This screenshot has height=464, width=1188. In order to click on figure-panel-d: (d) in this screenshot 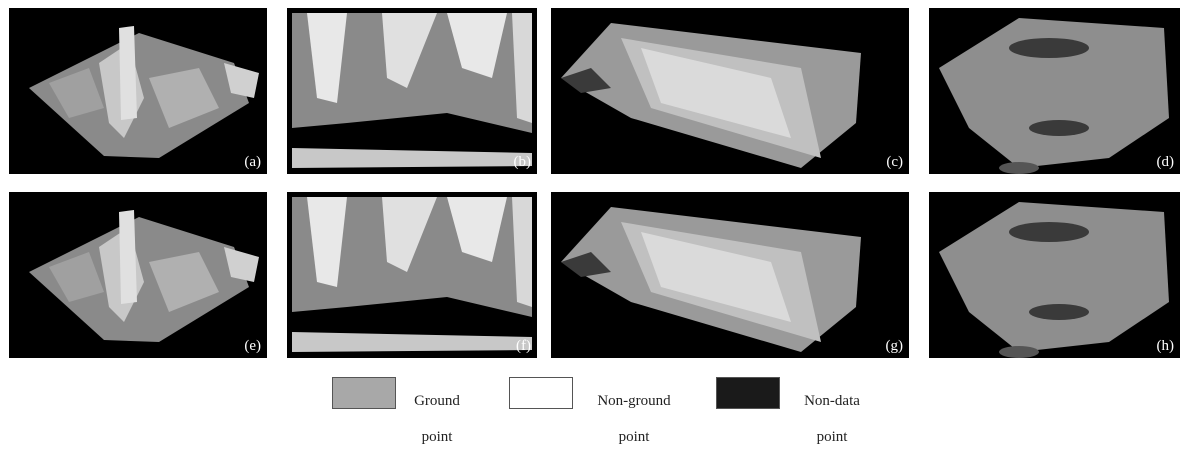, I will do `click(1054, 91)`.